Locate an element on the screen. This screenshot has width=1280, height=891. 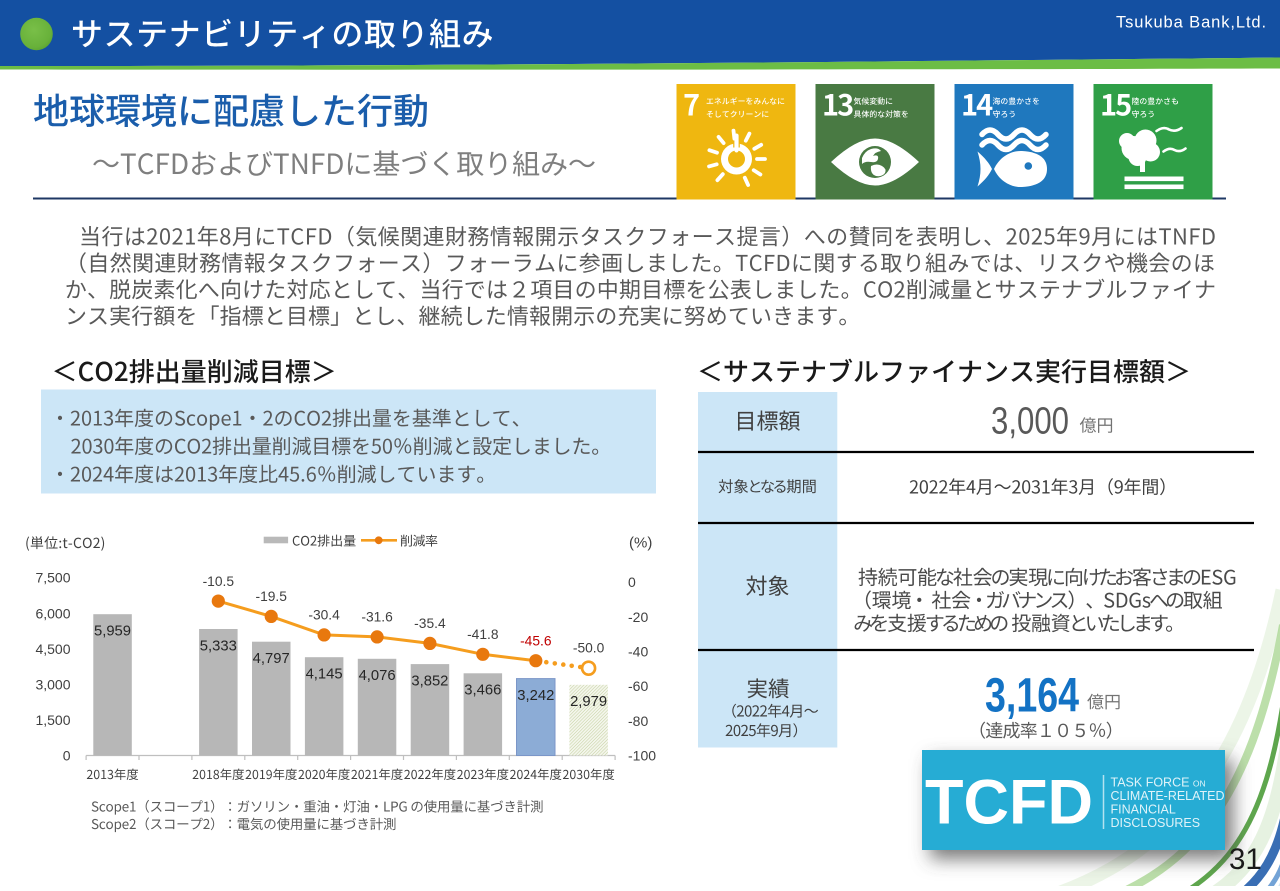
svg-text: 4,797 is located at coordinates (271, 659).